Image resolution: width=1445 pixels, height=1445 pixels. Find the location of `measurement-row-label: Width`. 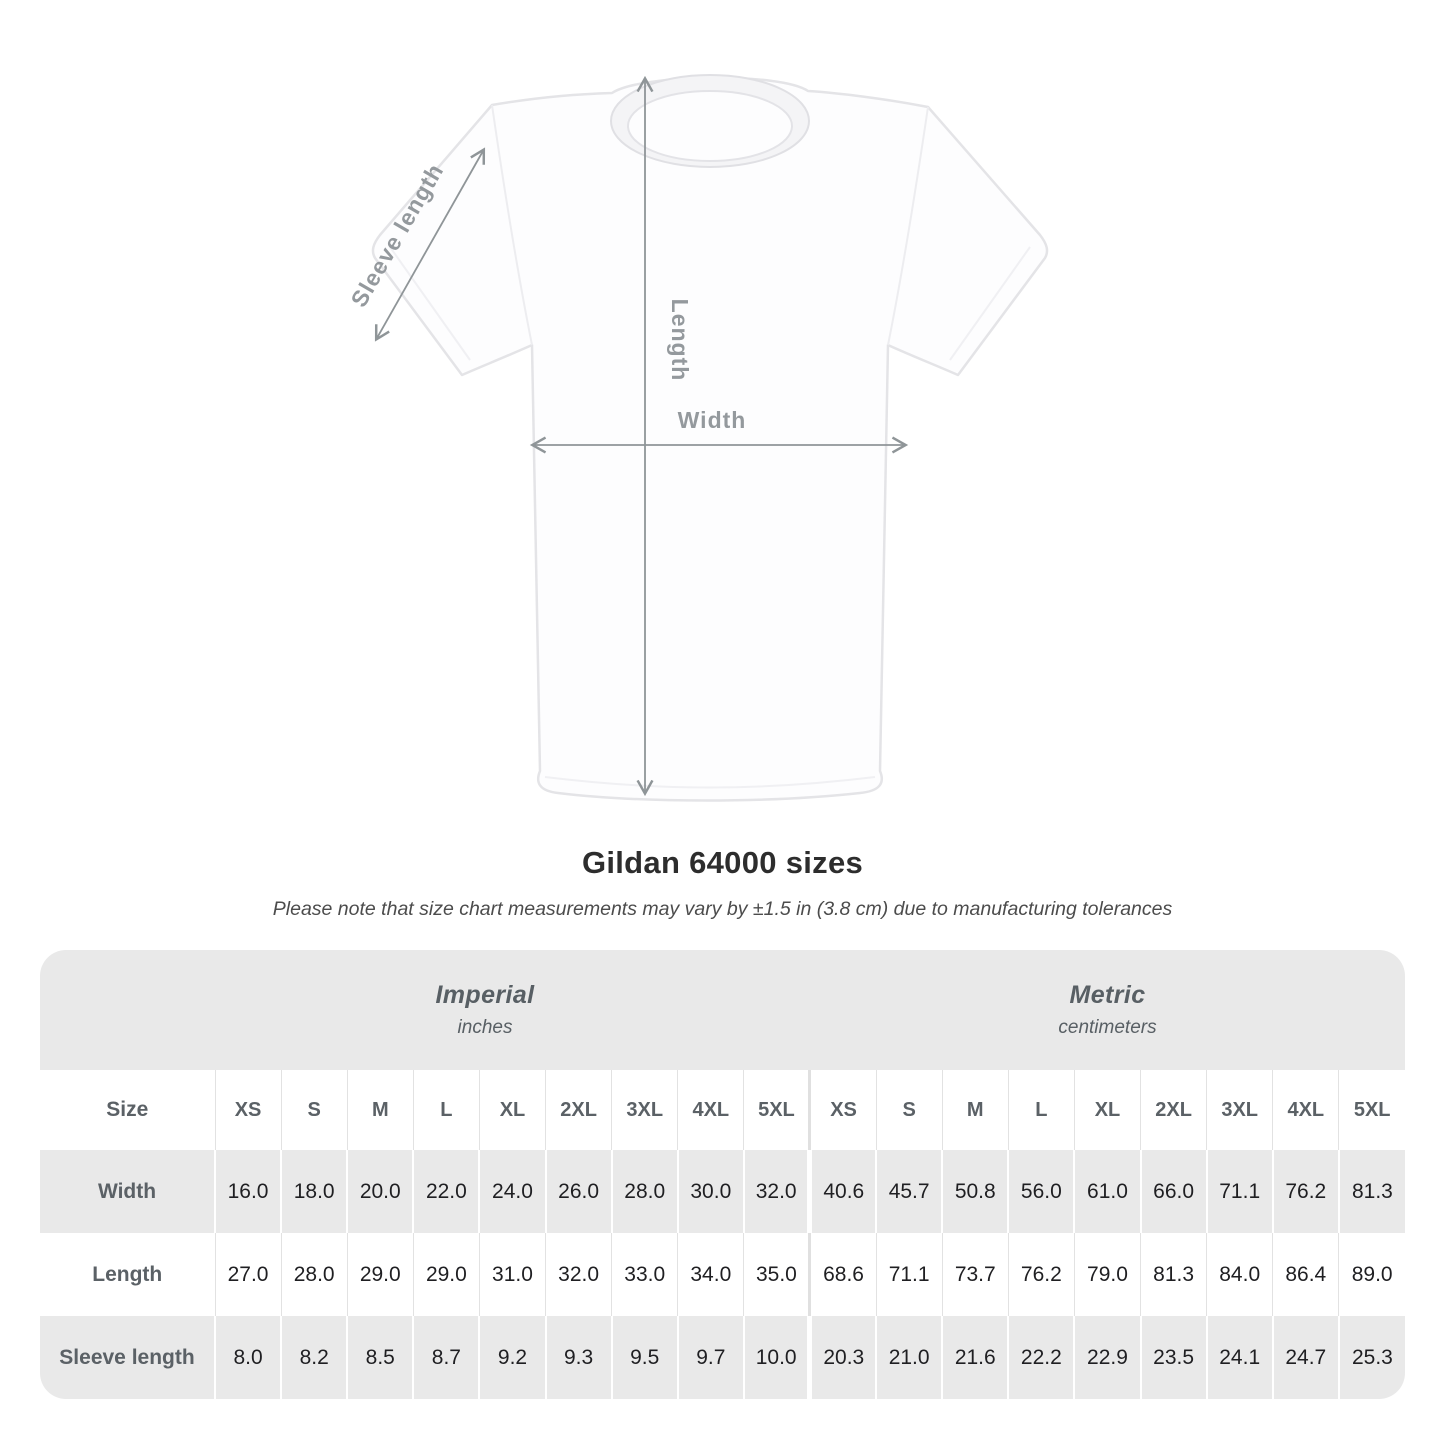

measurement-row-label: Width is located at coordinates (127, 1191).